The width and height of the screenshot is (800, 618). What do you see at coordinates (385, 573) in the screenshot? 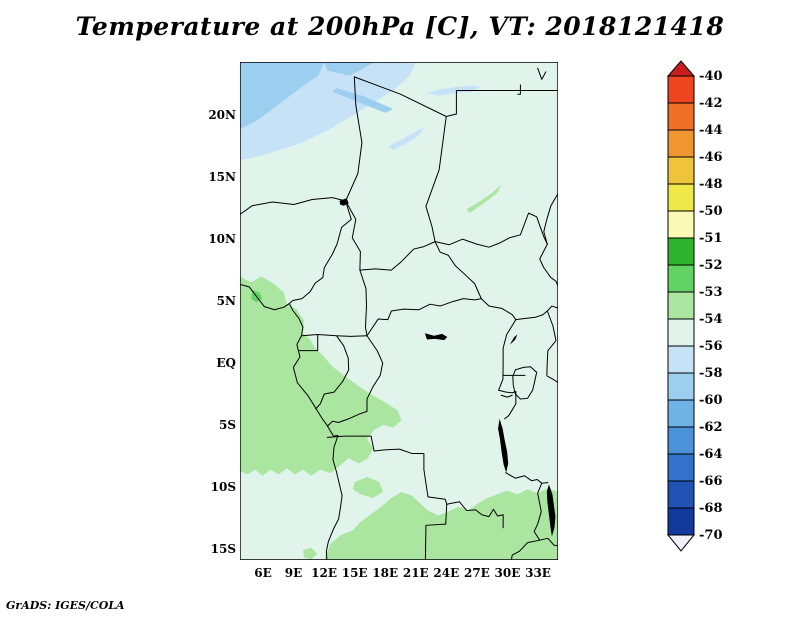
I see `lon-tick-label: 18E` at bounding box center [385, 573].